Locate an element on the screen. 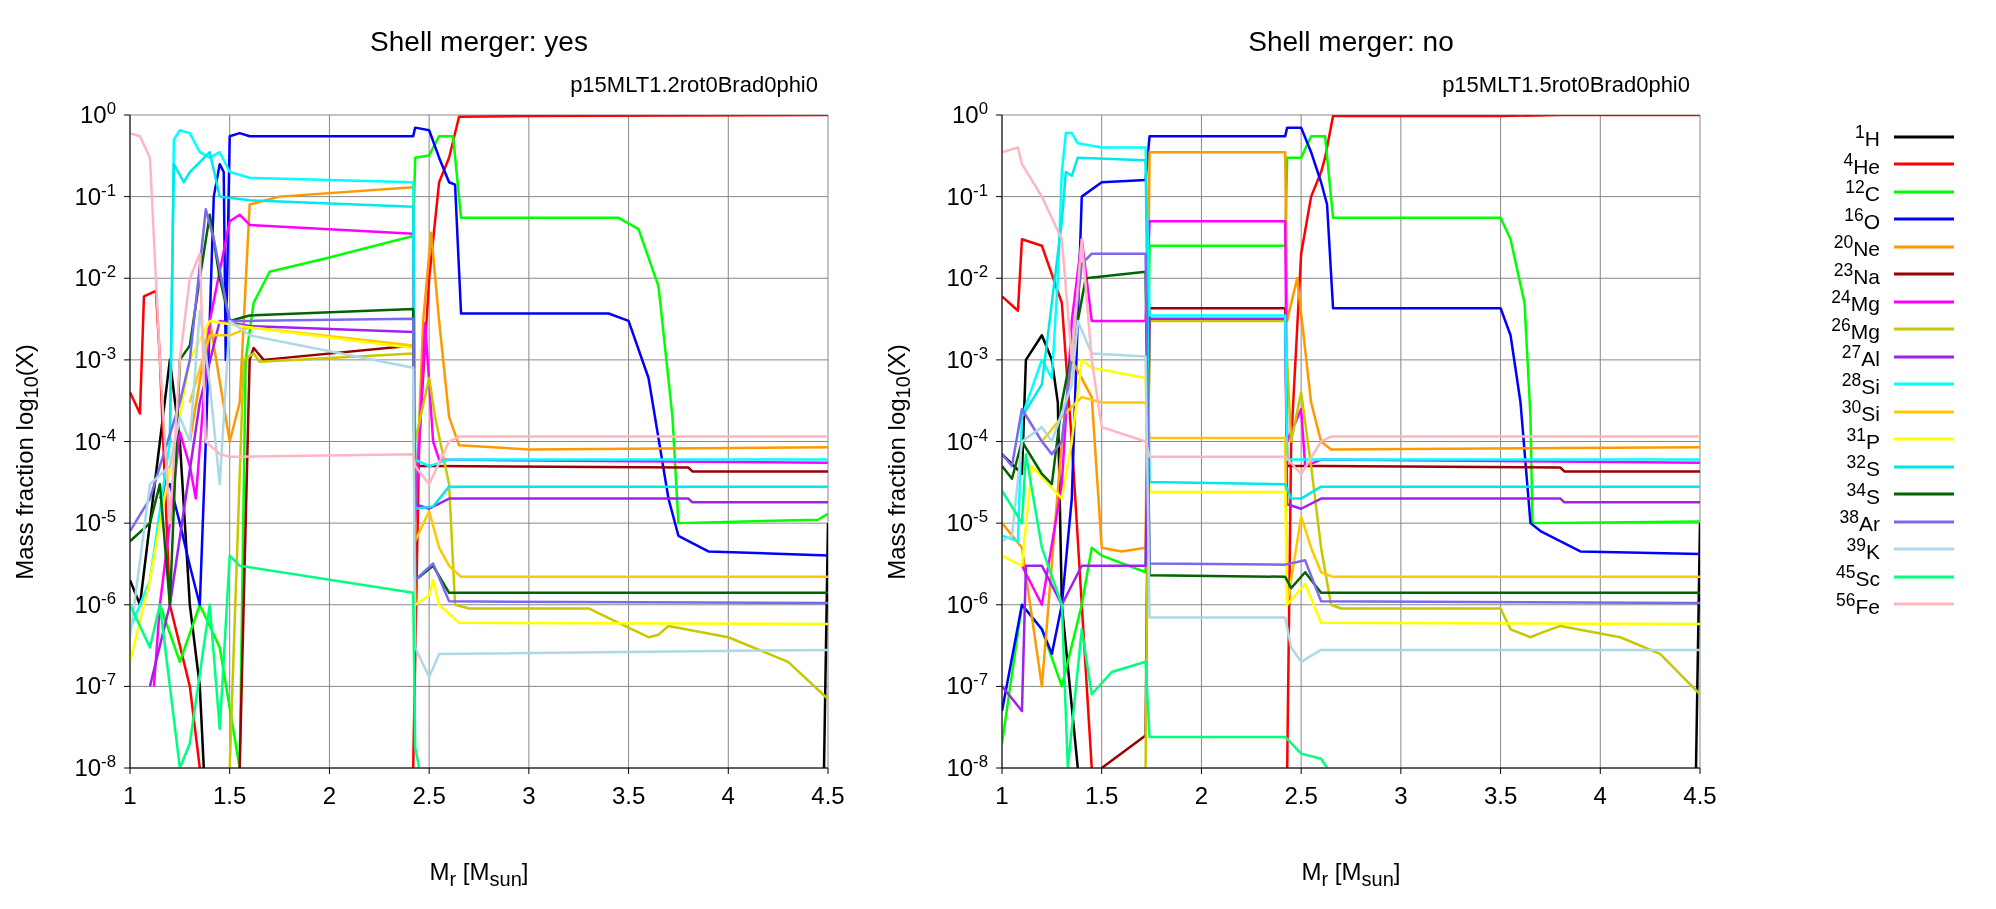  legend-label: $^{28}$Si is located at coordinates (1860, 384).